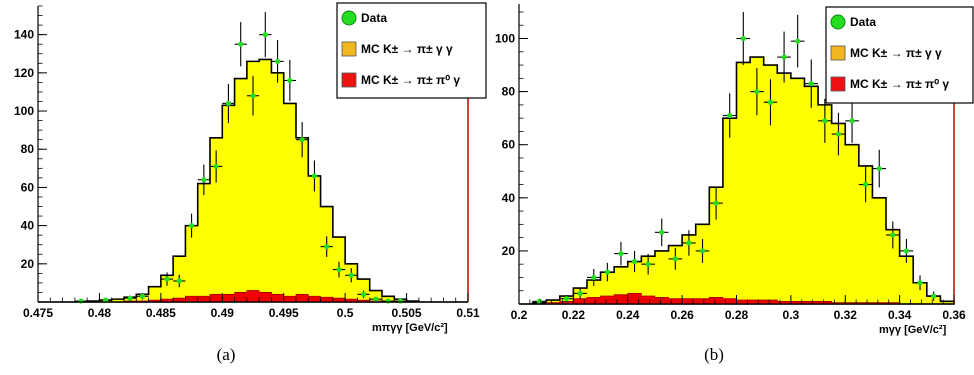 This screenshot has height=375, width=974. Describe the element at coordinates (407, 313) in the screenshot. I see `x-tick-label: 0.505` at that location.